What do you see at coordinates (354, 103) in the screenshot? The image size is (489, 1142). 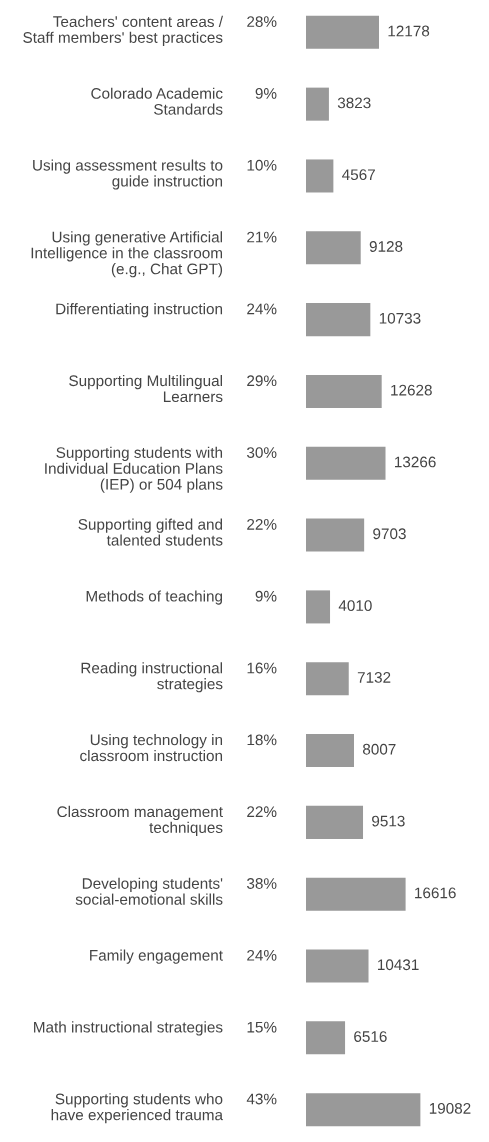 I see `data-label: 3823` at bounding box center [354, 103].